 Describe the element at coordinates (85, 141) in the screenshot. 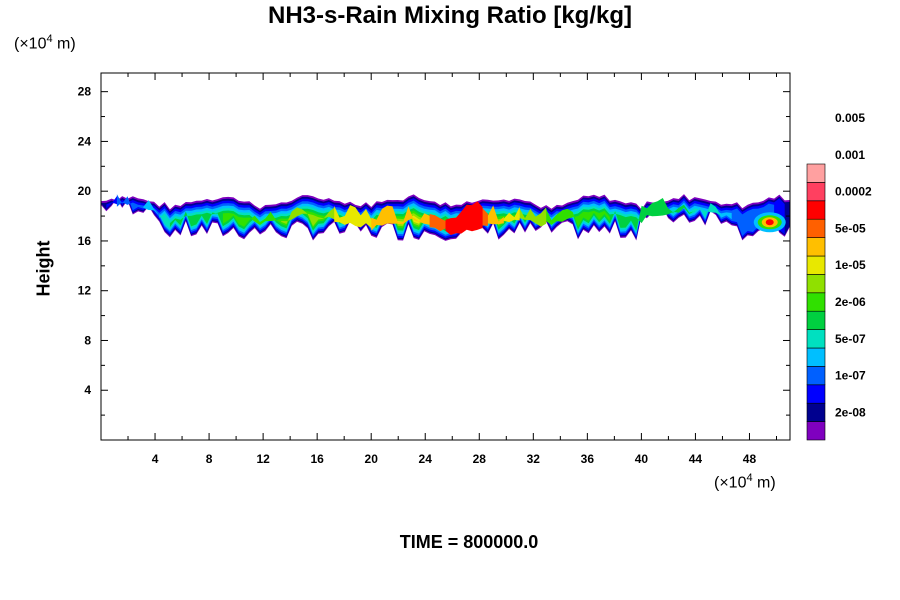

I see `y-tick-label: 24` at that location.